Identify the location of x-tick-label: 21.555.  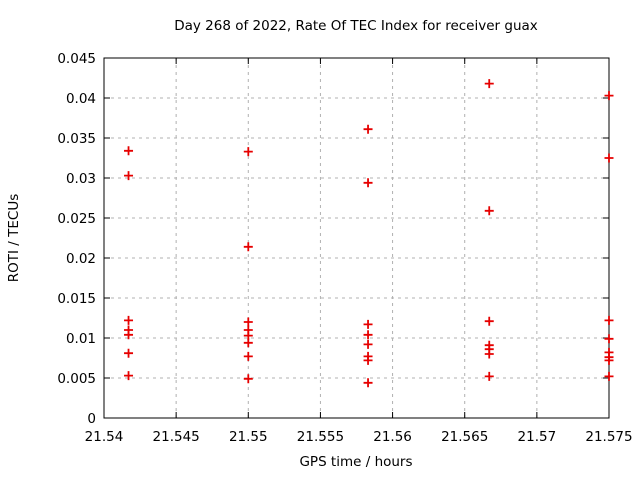
(320, 437).